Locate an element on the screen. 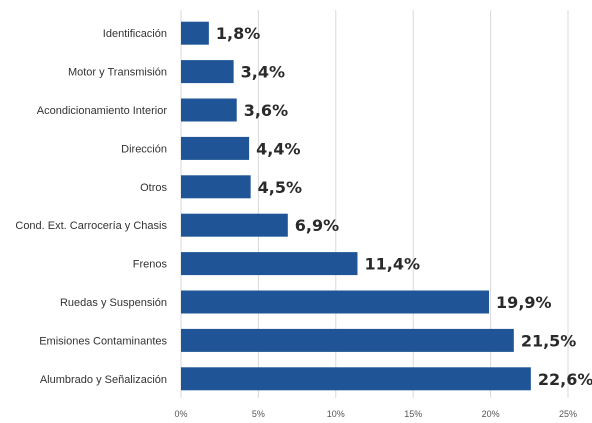 This screenshot has width=592, height=423. value-label: 6,9% is located at coordinates (317, 225).